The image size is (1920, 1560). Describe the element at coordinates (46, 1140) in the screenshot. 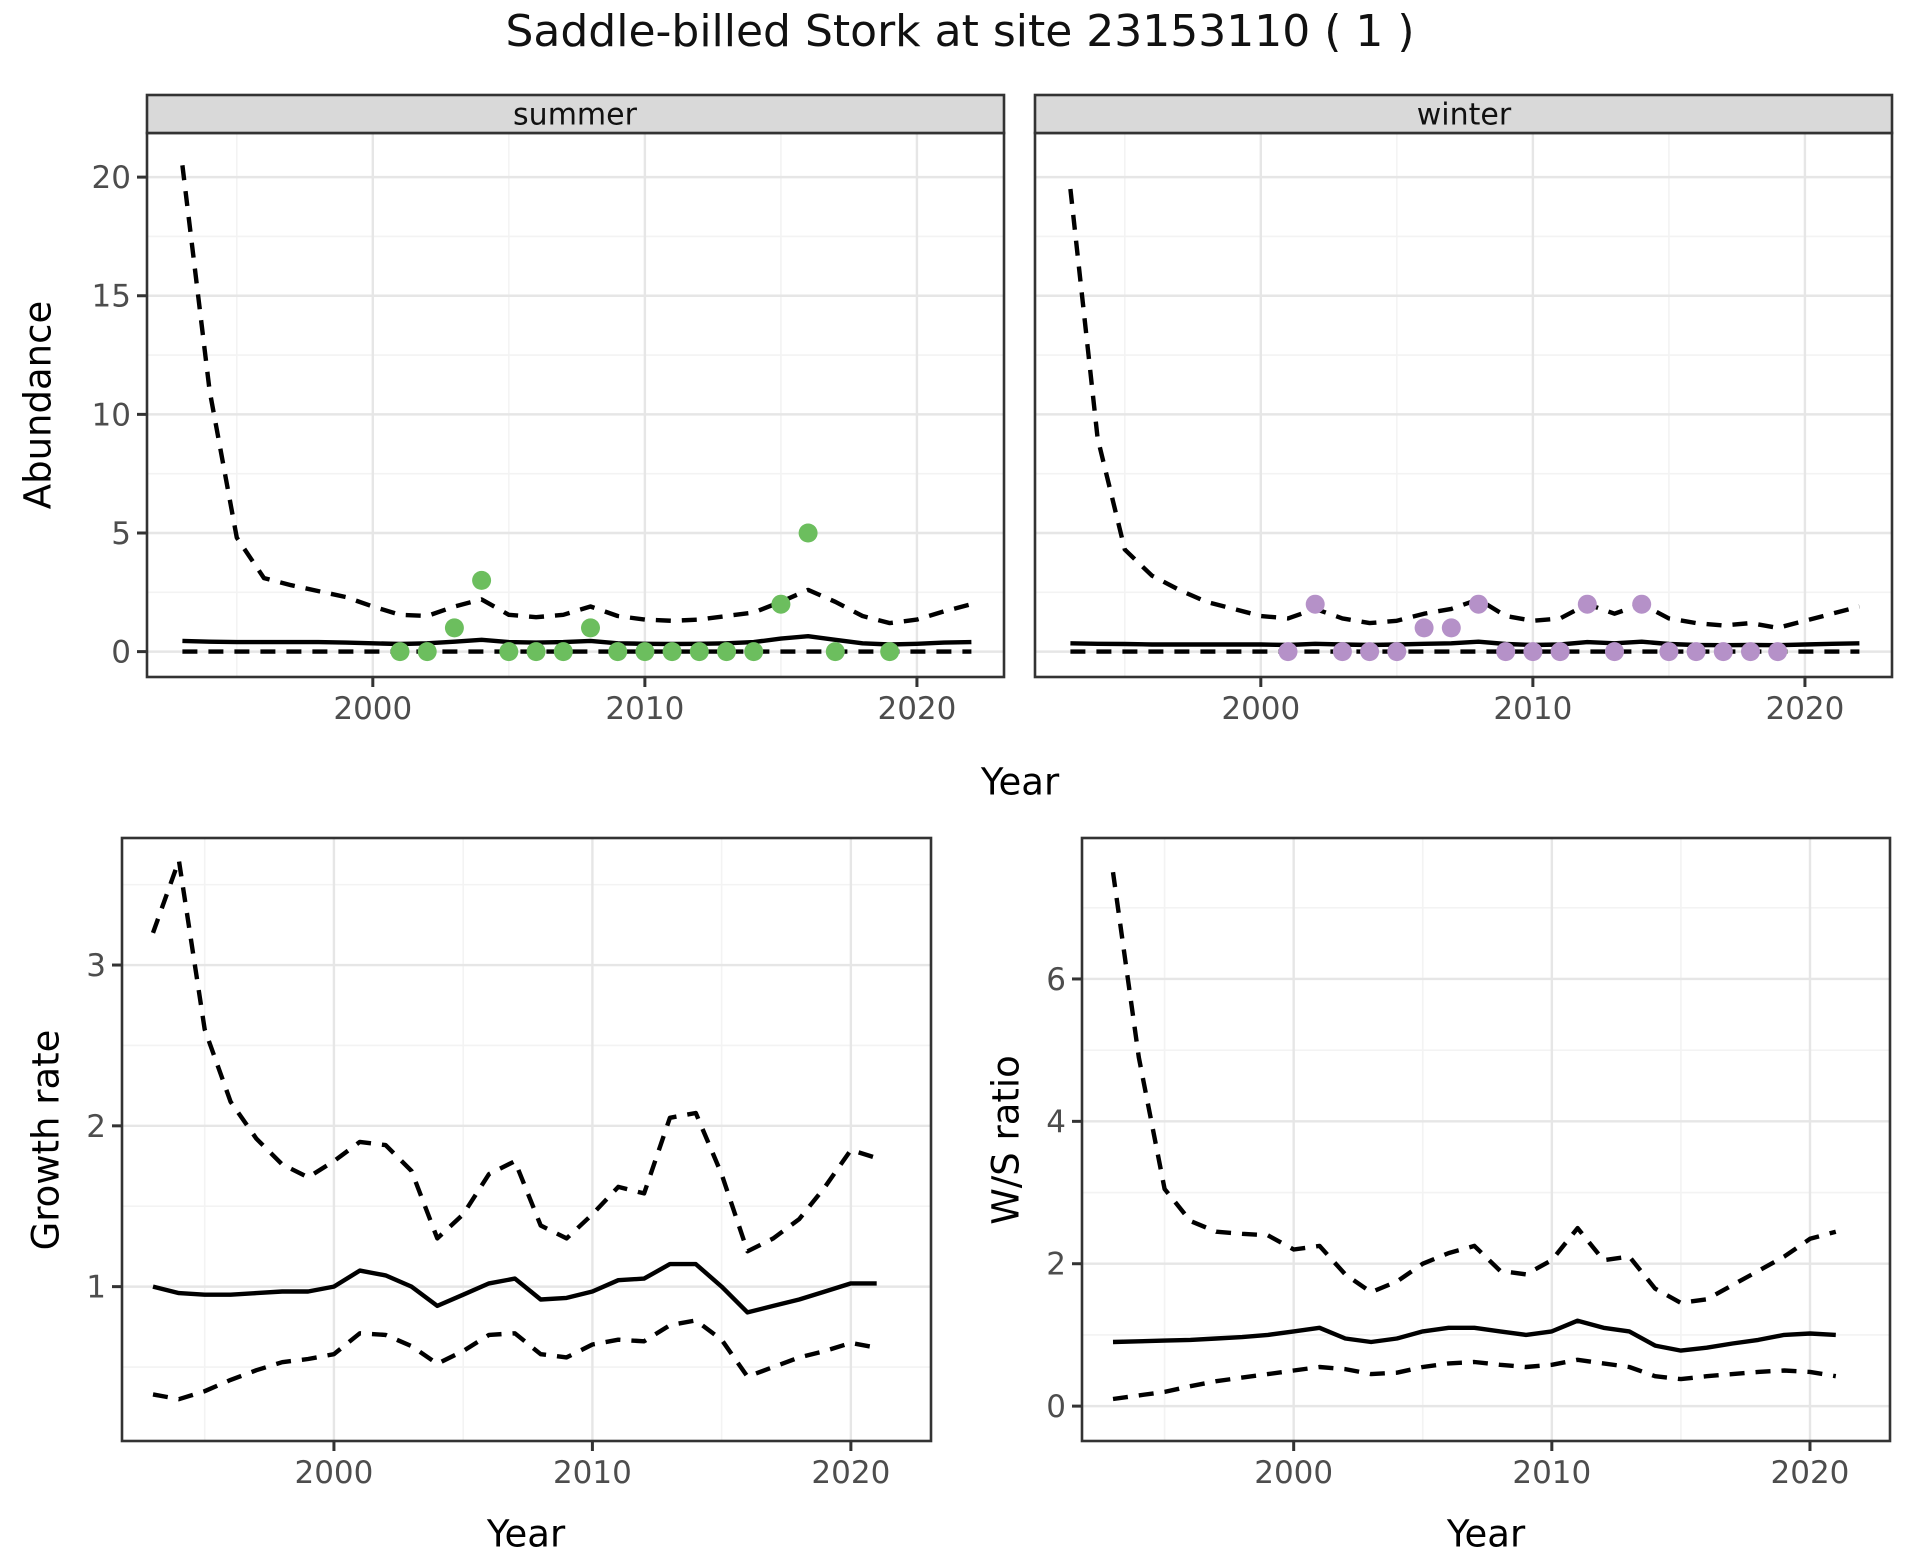

I see `y-axis-title-growth-rate: Growth rate` at that location.